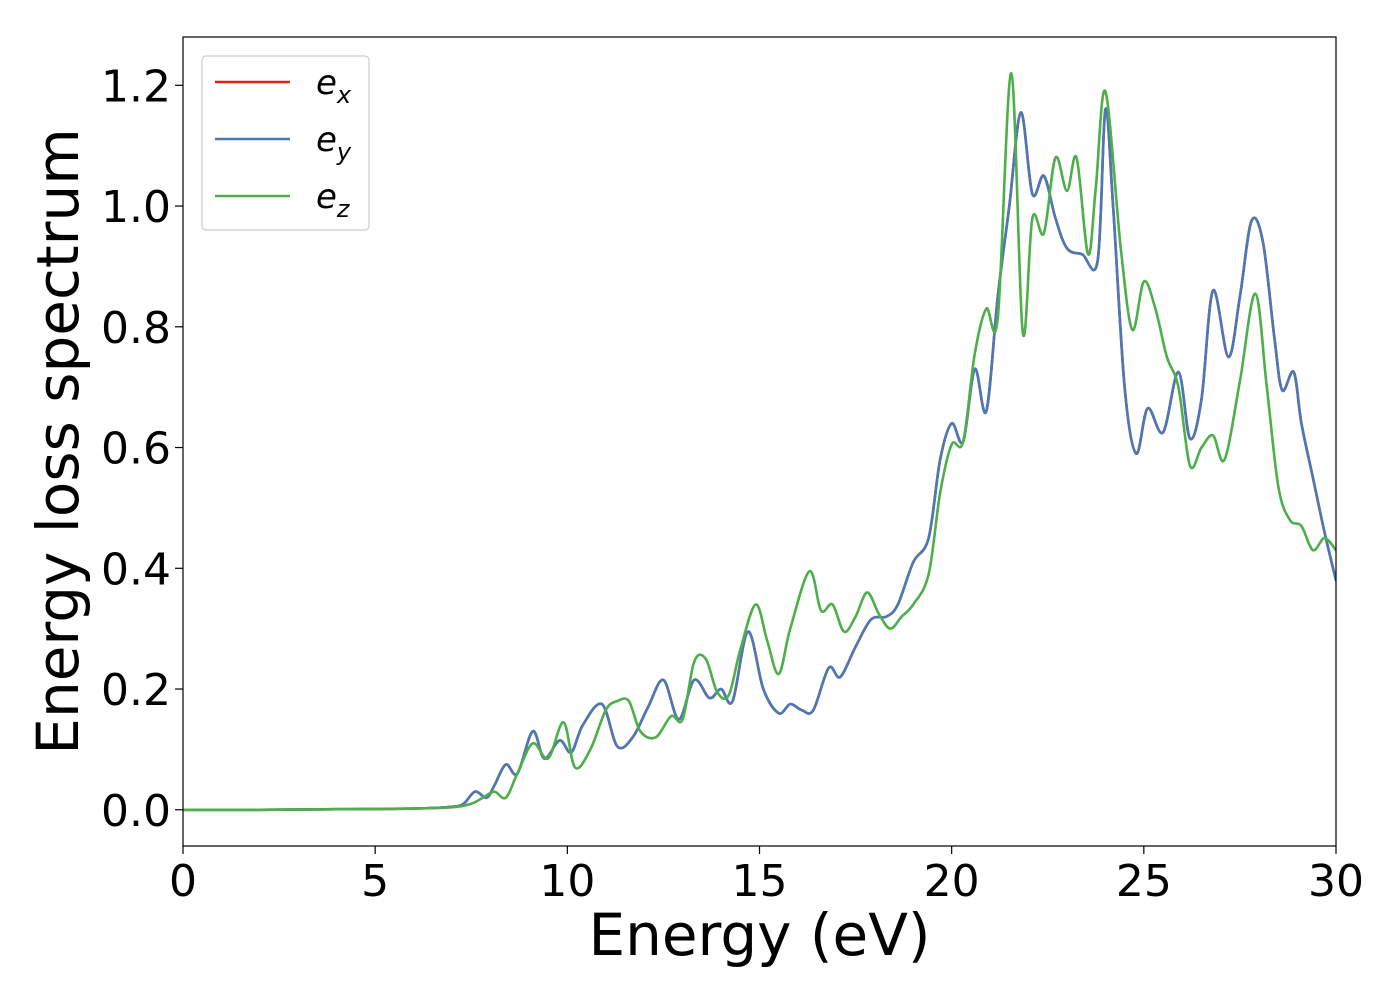 The height and width of the screenshot is (1000, 1400). I want to click on y-axis-ticks: 0.0 0.2 0.4 0.6 0.8 1.0 1.2, so click(142, 449).